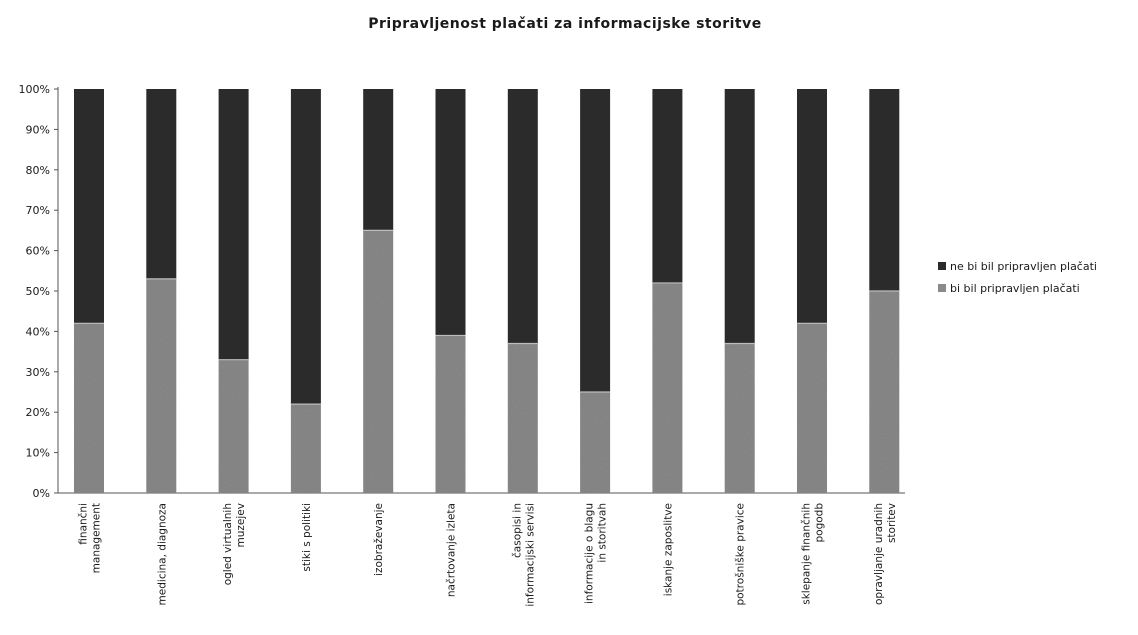 This screenshot has width=1138, height=635. I want to click on legend-item: ne bi bil pripravljen plačati, so click(1017, 266).